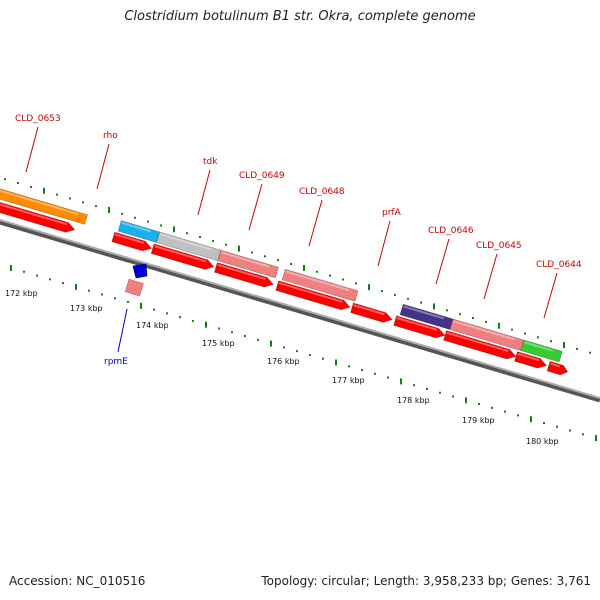 Image resolution: width=600 pixels, height=600 pixels. I want to click on kbp-label: 175 kbp, so click(218, 343).